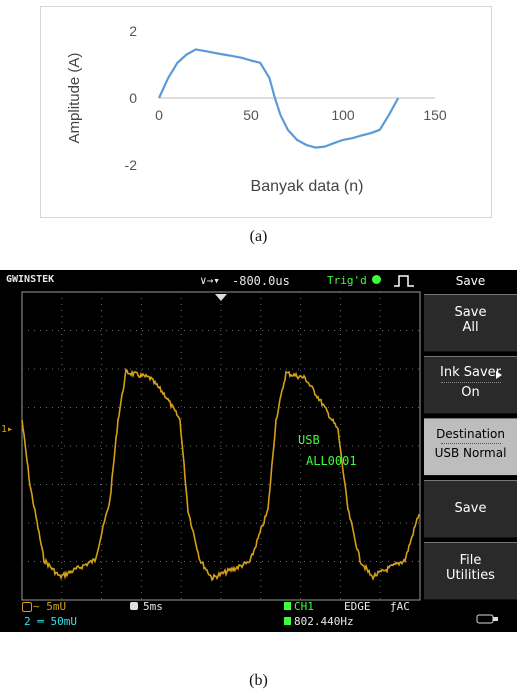  I want to click on y-tick-label: 2, so click(133, 31).